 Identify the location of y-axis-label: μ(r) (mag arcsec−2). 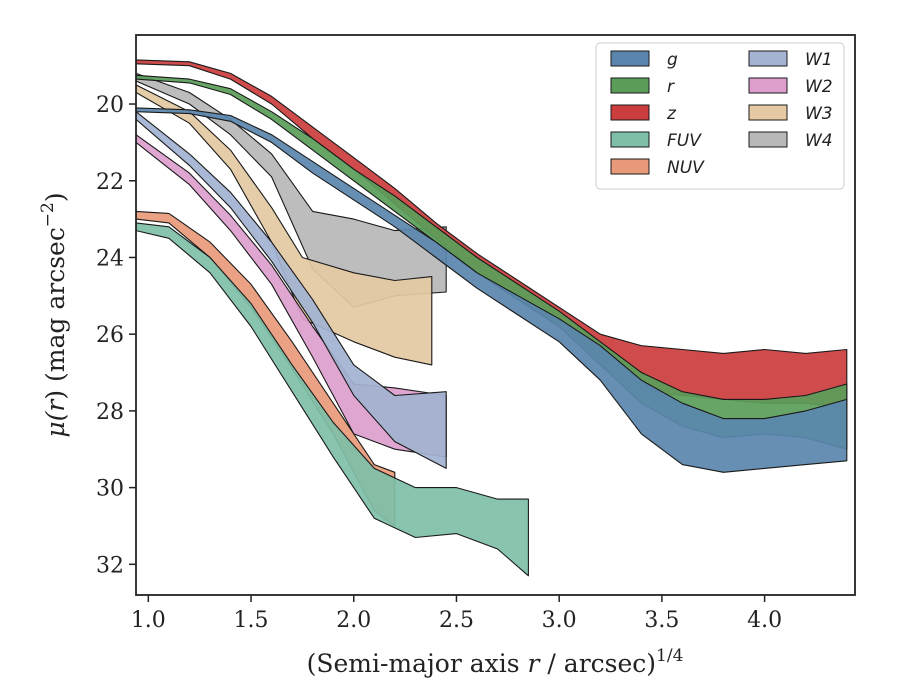
(54, 314).